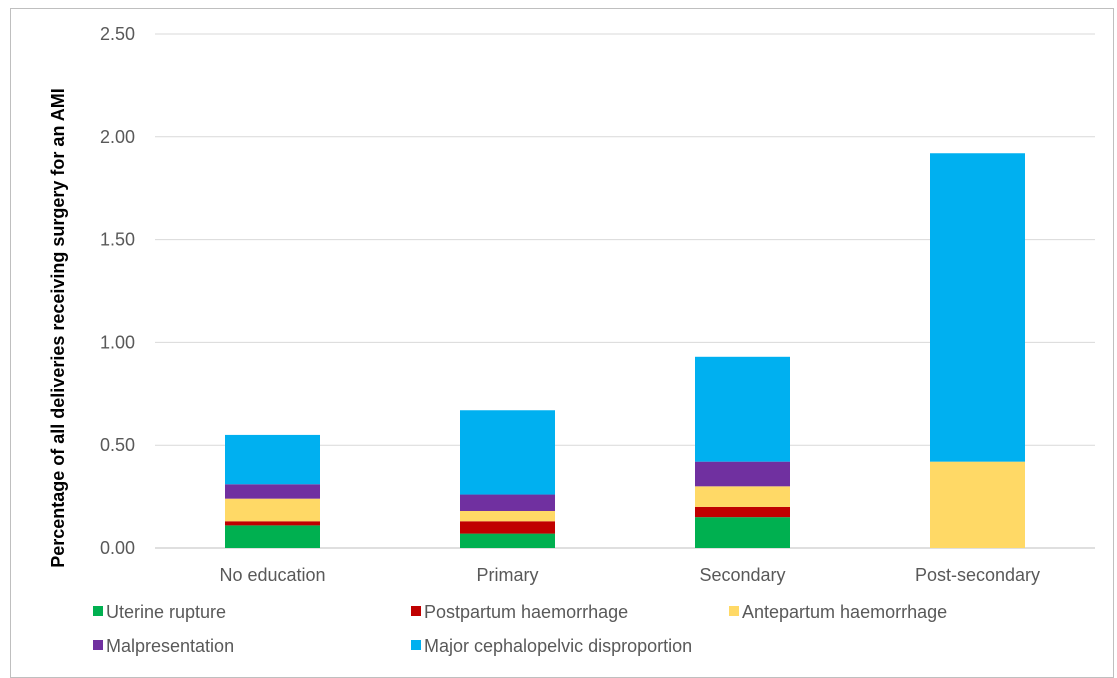 The image size is (1117, 678). Describe the element at coordinates (117, 445) in the screenshot. I see `y-tick-label: 0.50` at that location.